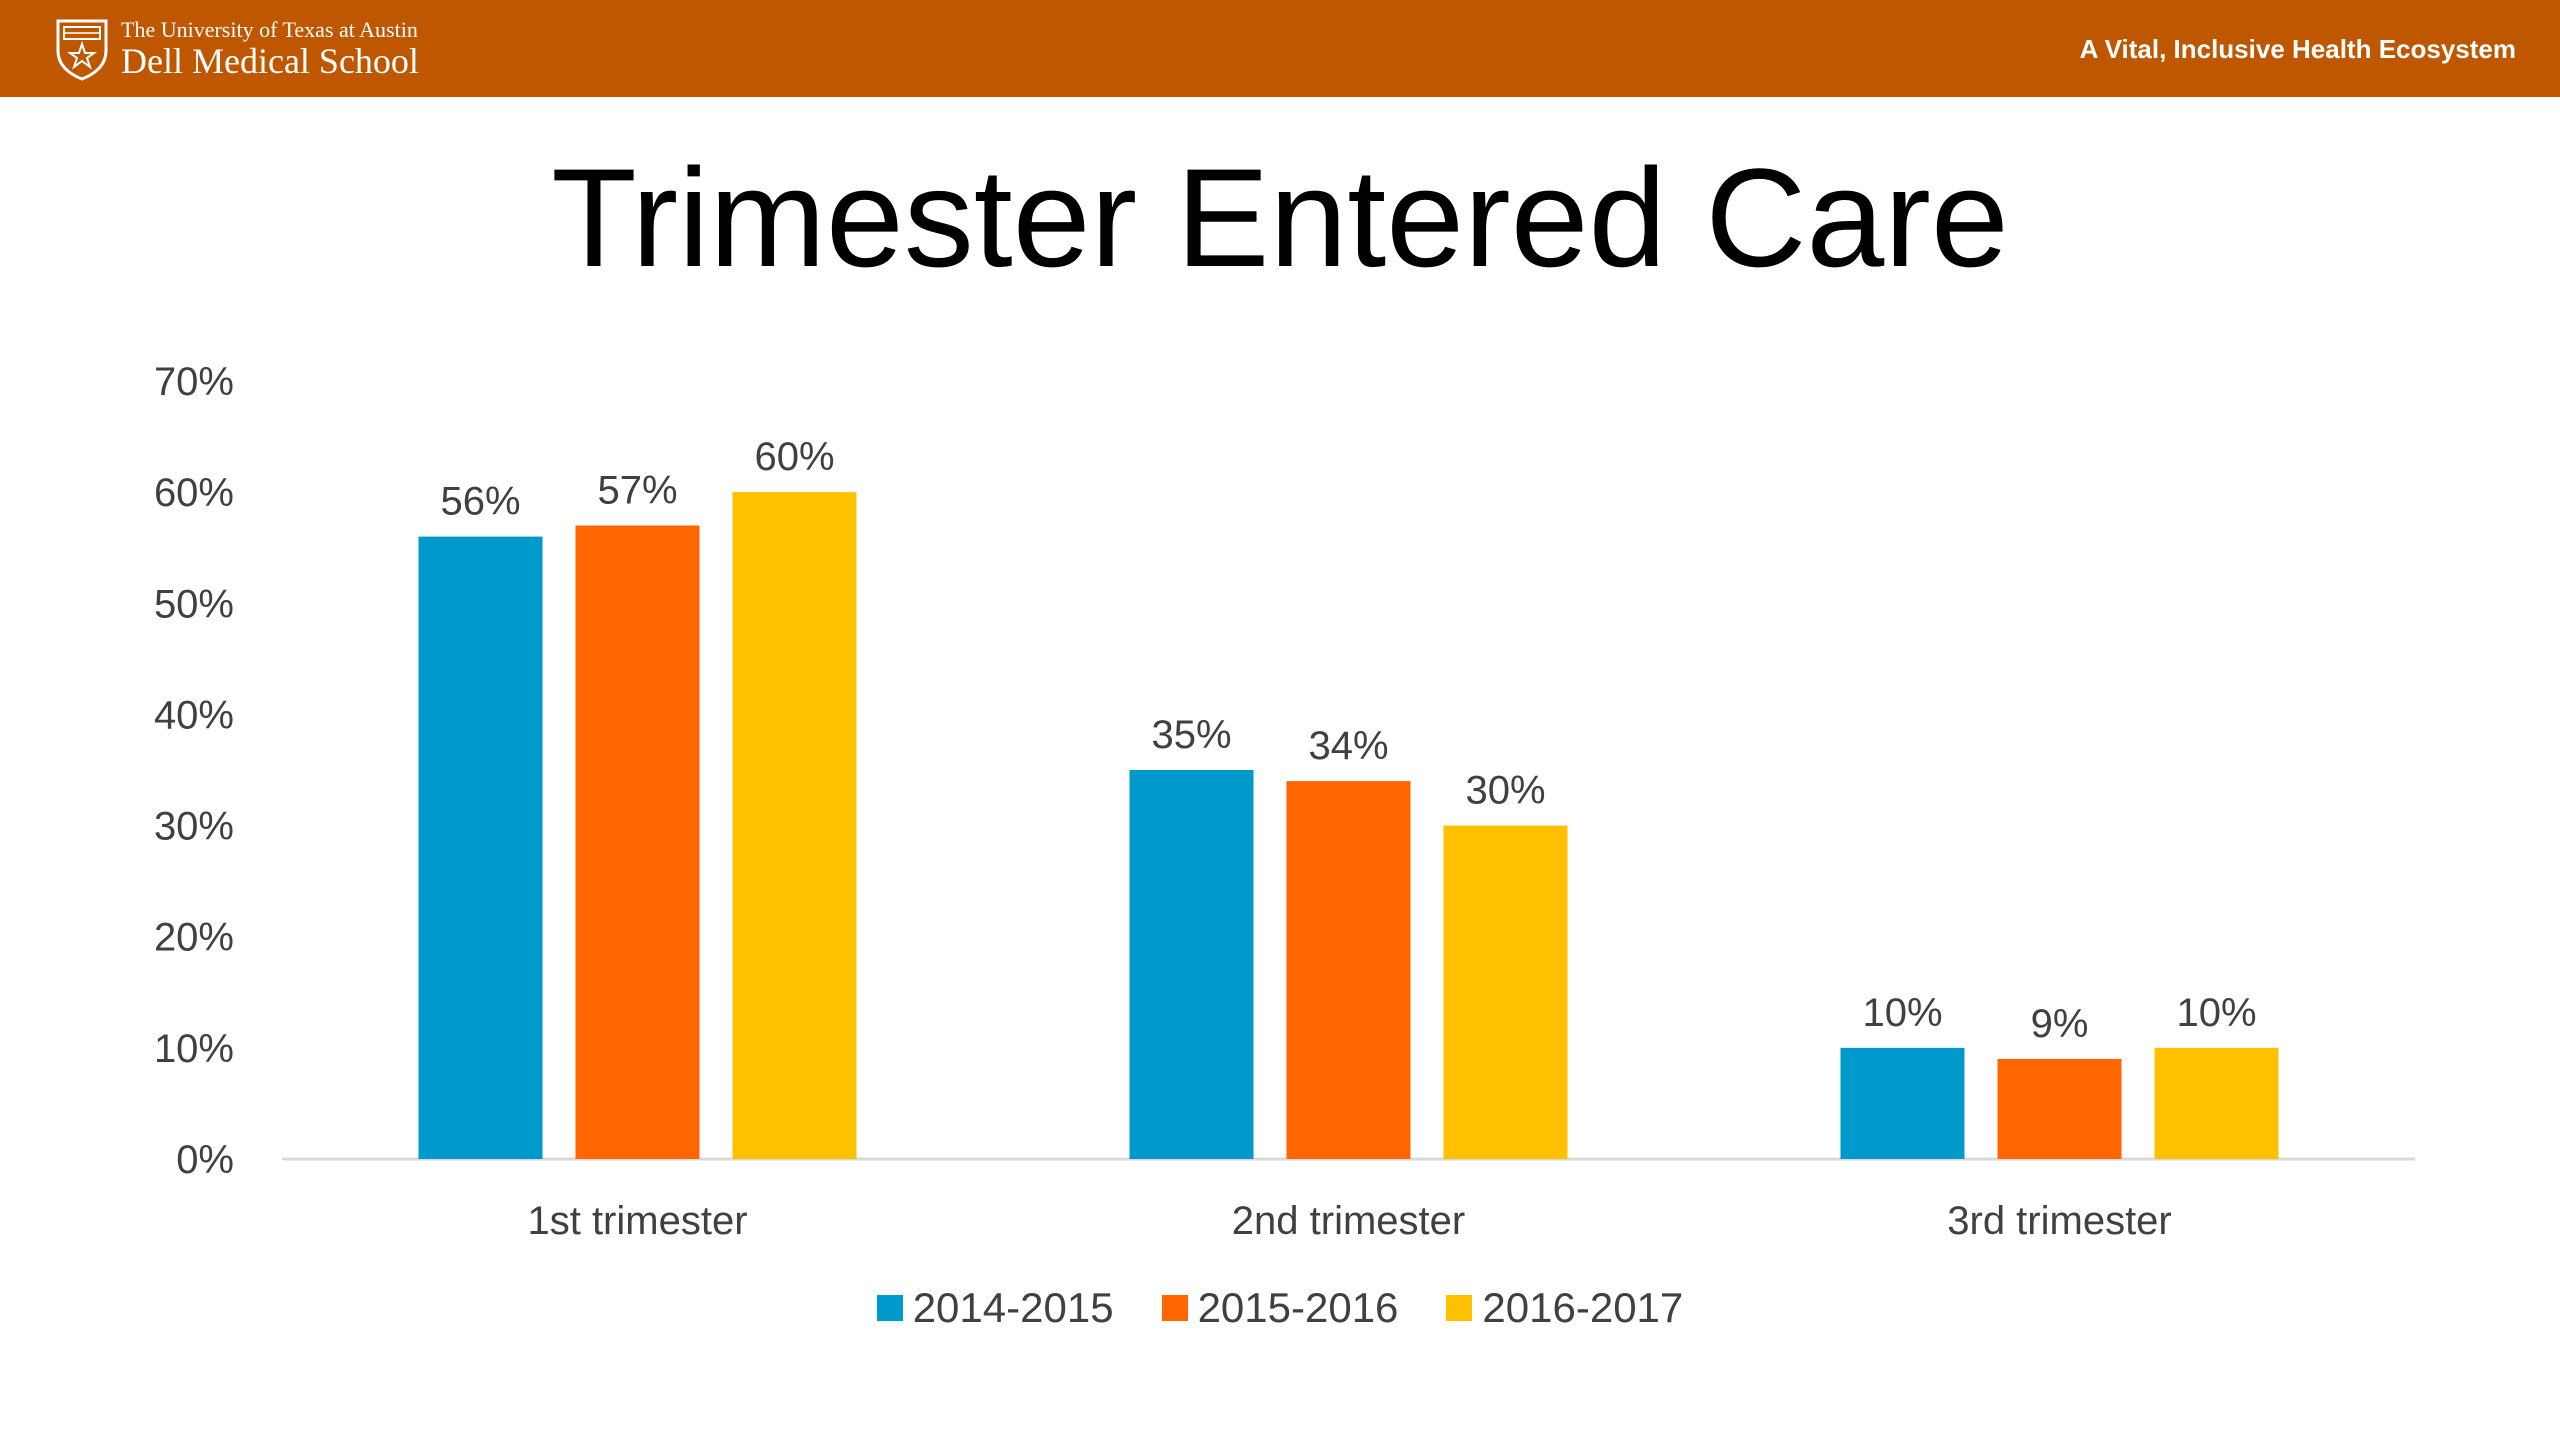 The image size is (2560, 1440). I want to click on y-tick-label: 60%, so click(194, 493).